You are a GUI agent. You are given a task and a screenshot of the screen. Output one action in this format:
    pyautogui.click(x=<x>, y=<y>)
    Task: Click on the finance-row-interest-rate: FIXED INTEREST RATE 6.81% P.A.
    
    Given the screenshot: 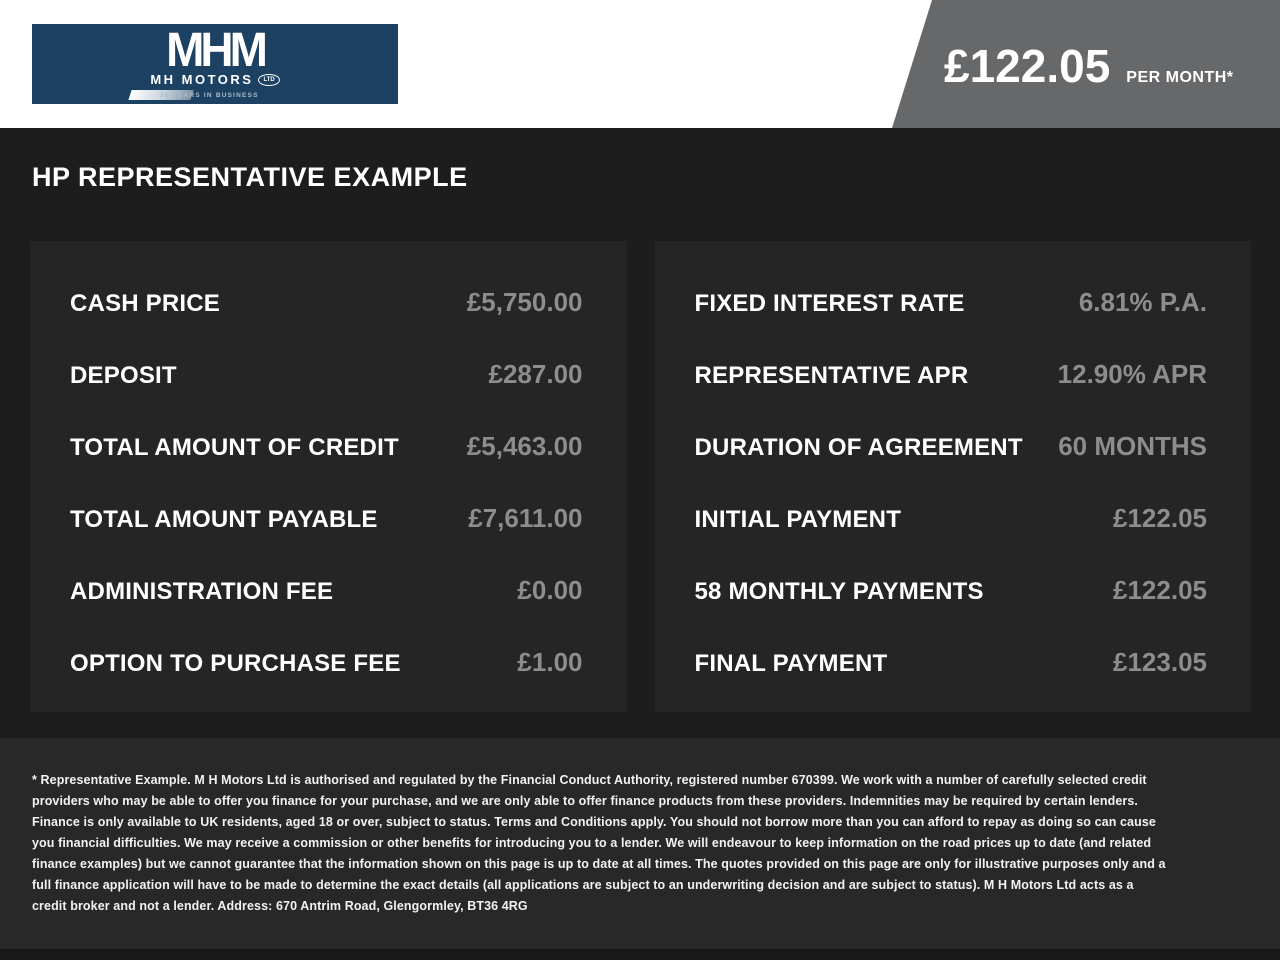 What is the action you would take?
    pyautogui.click(x=951, y=302)
    